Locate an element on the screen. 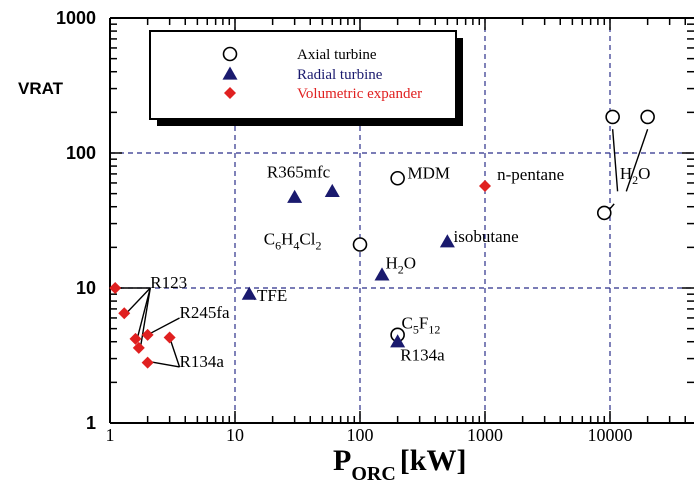  x-tick-label: 10 is located at coordinates (235, 435).